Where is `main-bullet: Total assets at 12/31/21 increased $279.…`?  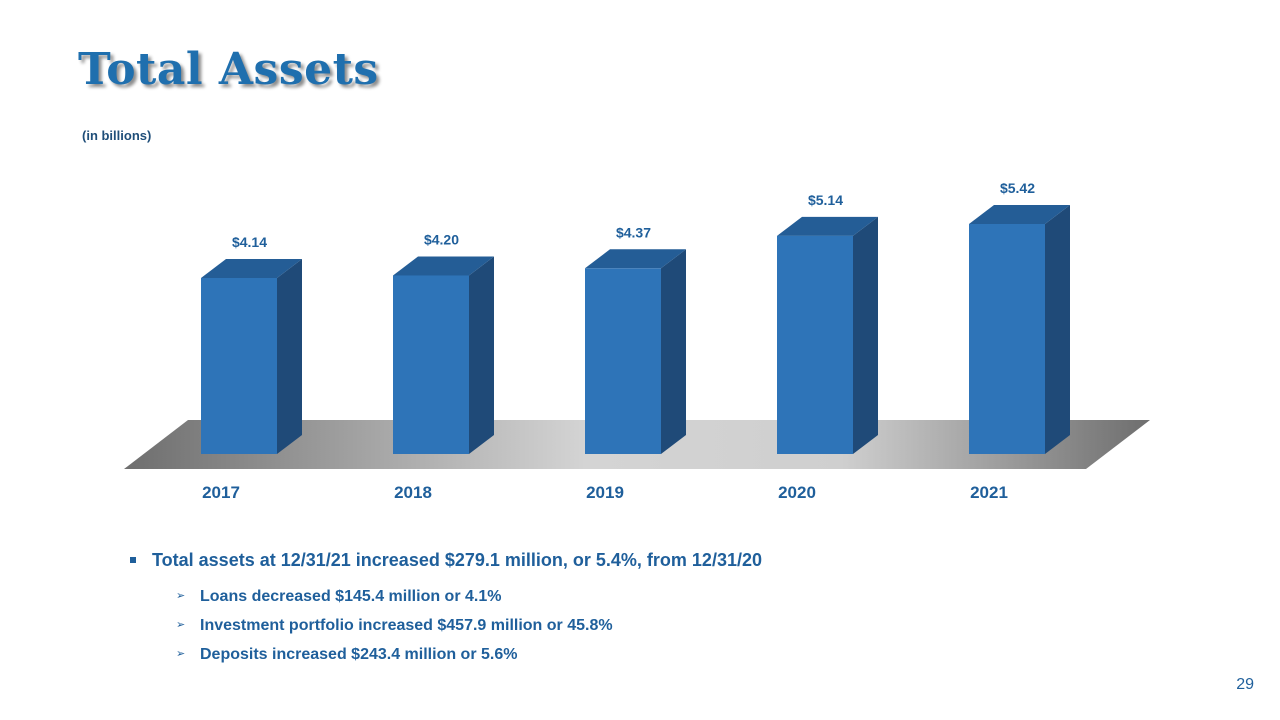 main-bullet: Total assets at 12/31/21 increased $279.… is located at coordinates (446, 560).